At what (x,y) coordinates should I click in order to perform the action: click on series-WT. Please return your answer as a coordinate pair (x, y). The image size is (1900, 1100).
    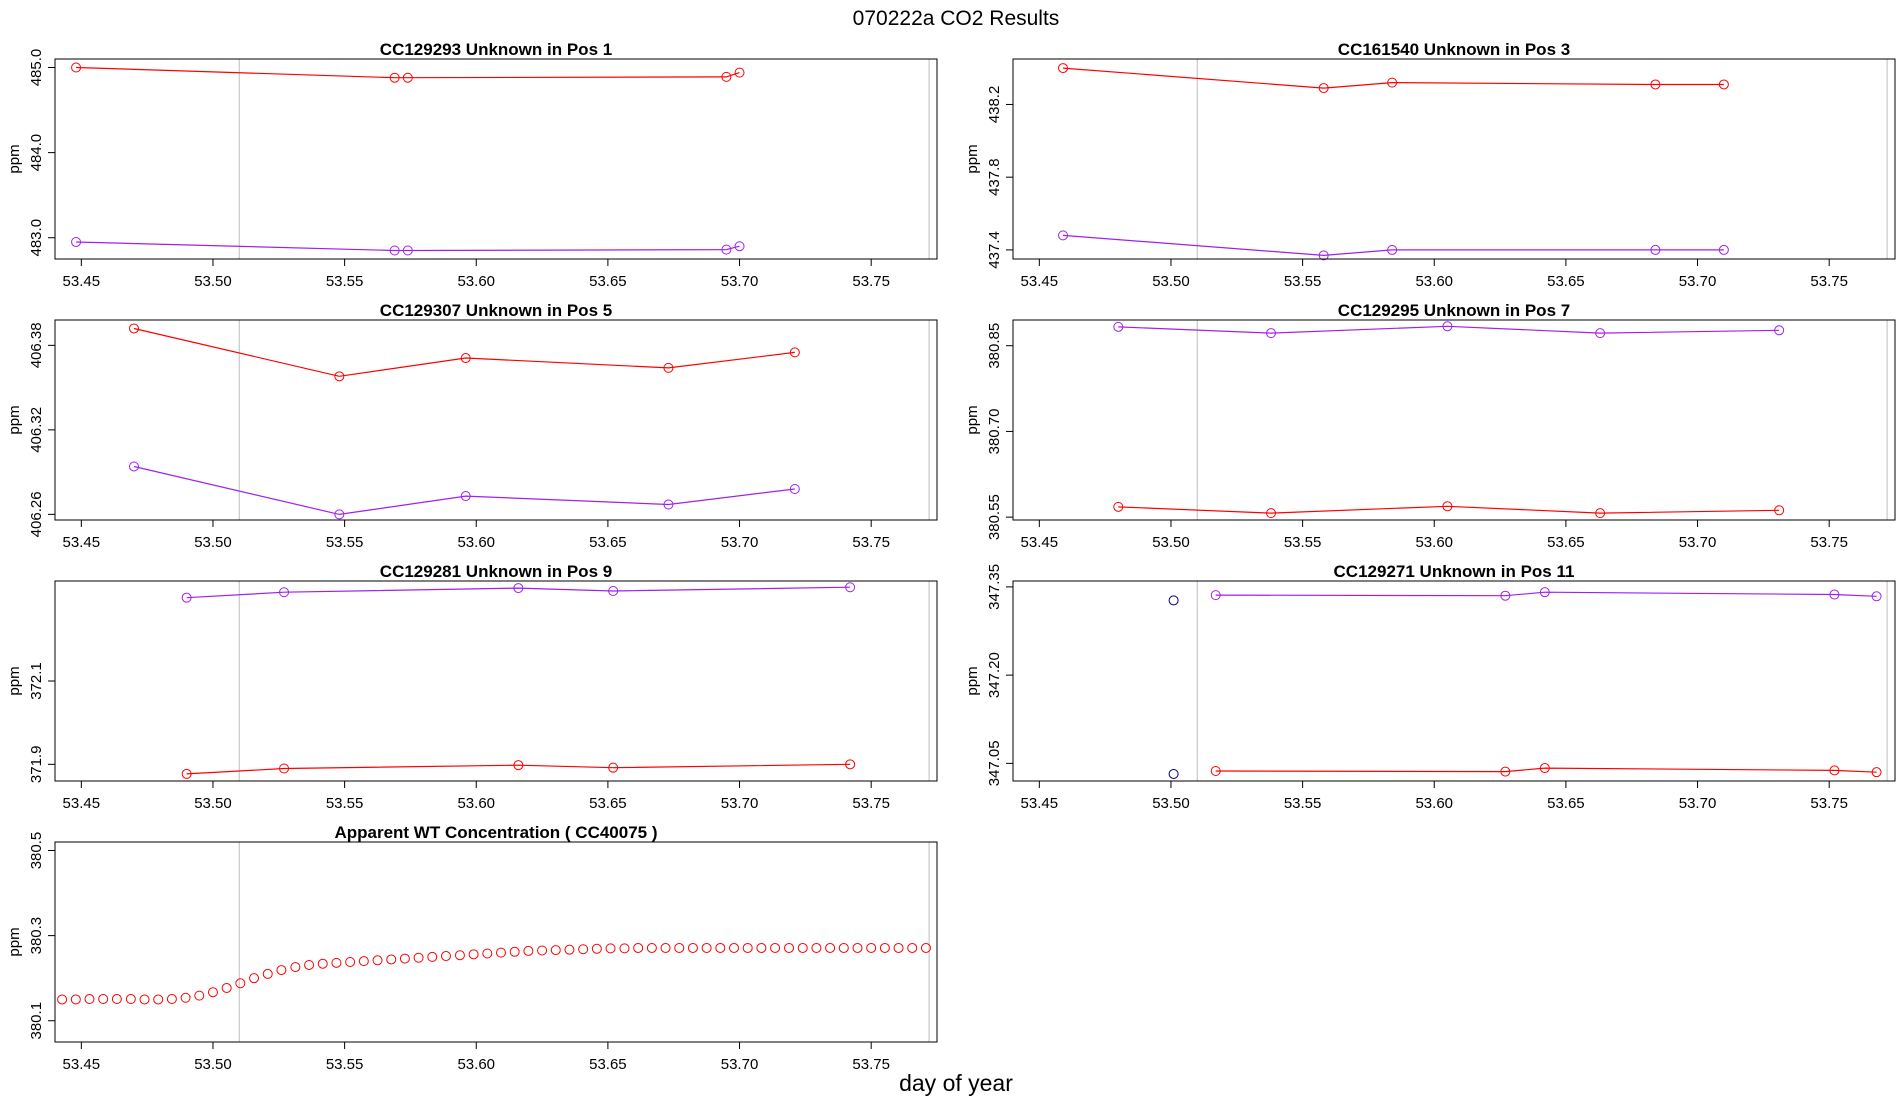
    Looking at the image, I should click on (494, 973).